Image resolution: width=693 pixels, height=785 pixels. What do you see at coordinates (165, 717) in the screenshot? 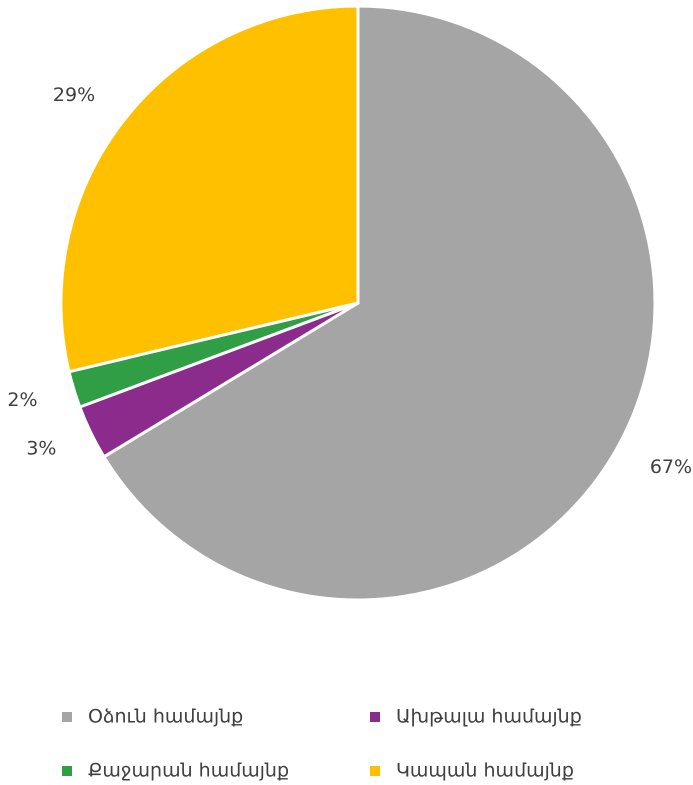
I see `legend-label: Օձուն համայնք` at bounding box center [165, 717].